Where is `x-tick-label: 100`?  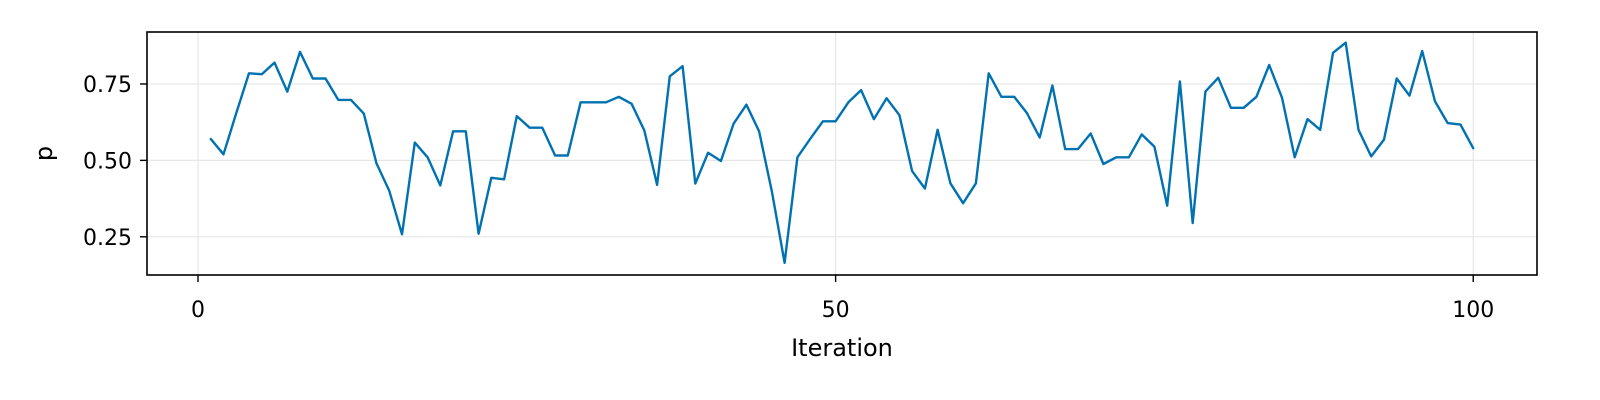
x-tick-label: 100 is located at coordinates (1473, 310).